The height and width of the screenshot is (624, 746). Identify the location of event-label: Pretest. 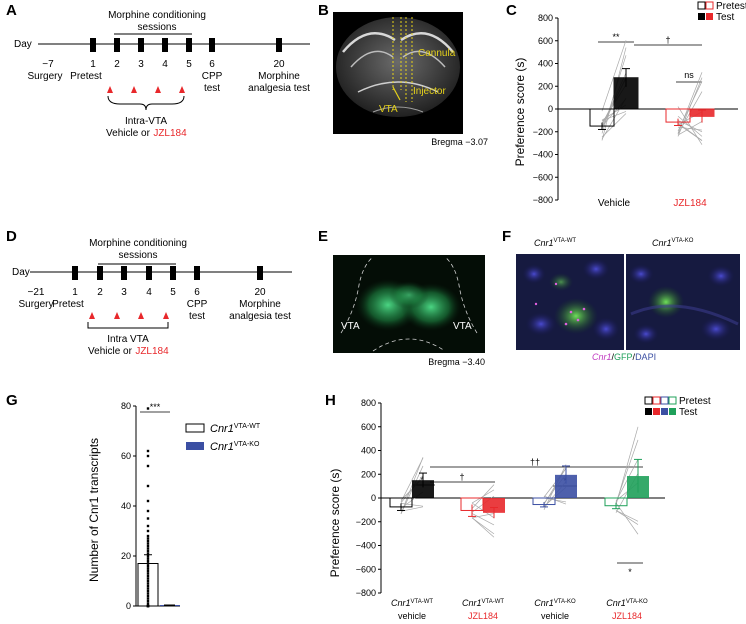
(86, 76).